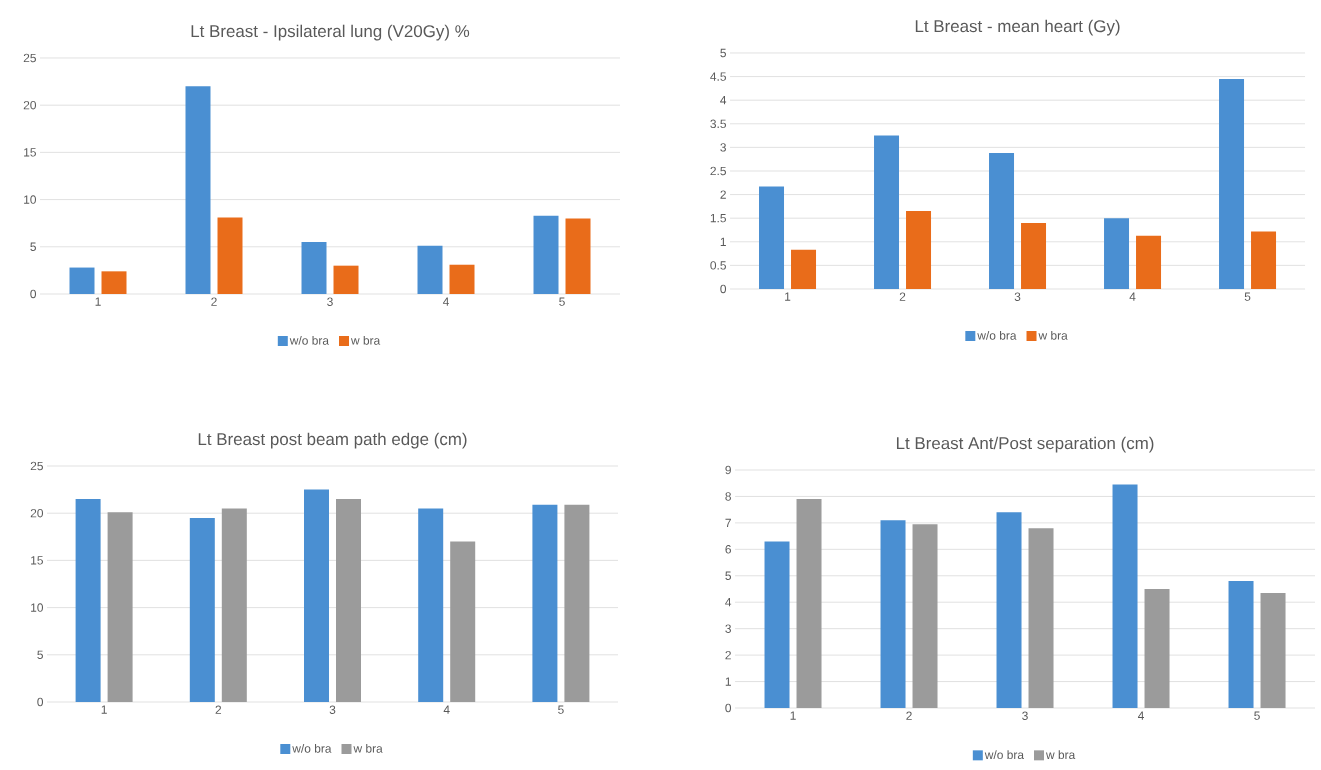 The height and width of the screenshot is (770, 1321). I want to click on y-tick-label: 3.5, so click(718, 124).